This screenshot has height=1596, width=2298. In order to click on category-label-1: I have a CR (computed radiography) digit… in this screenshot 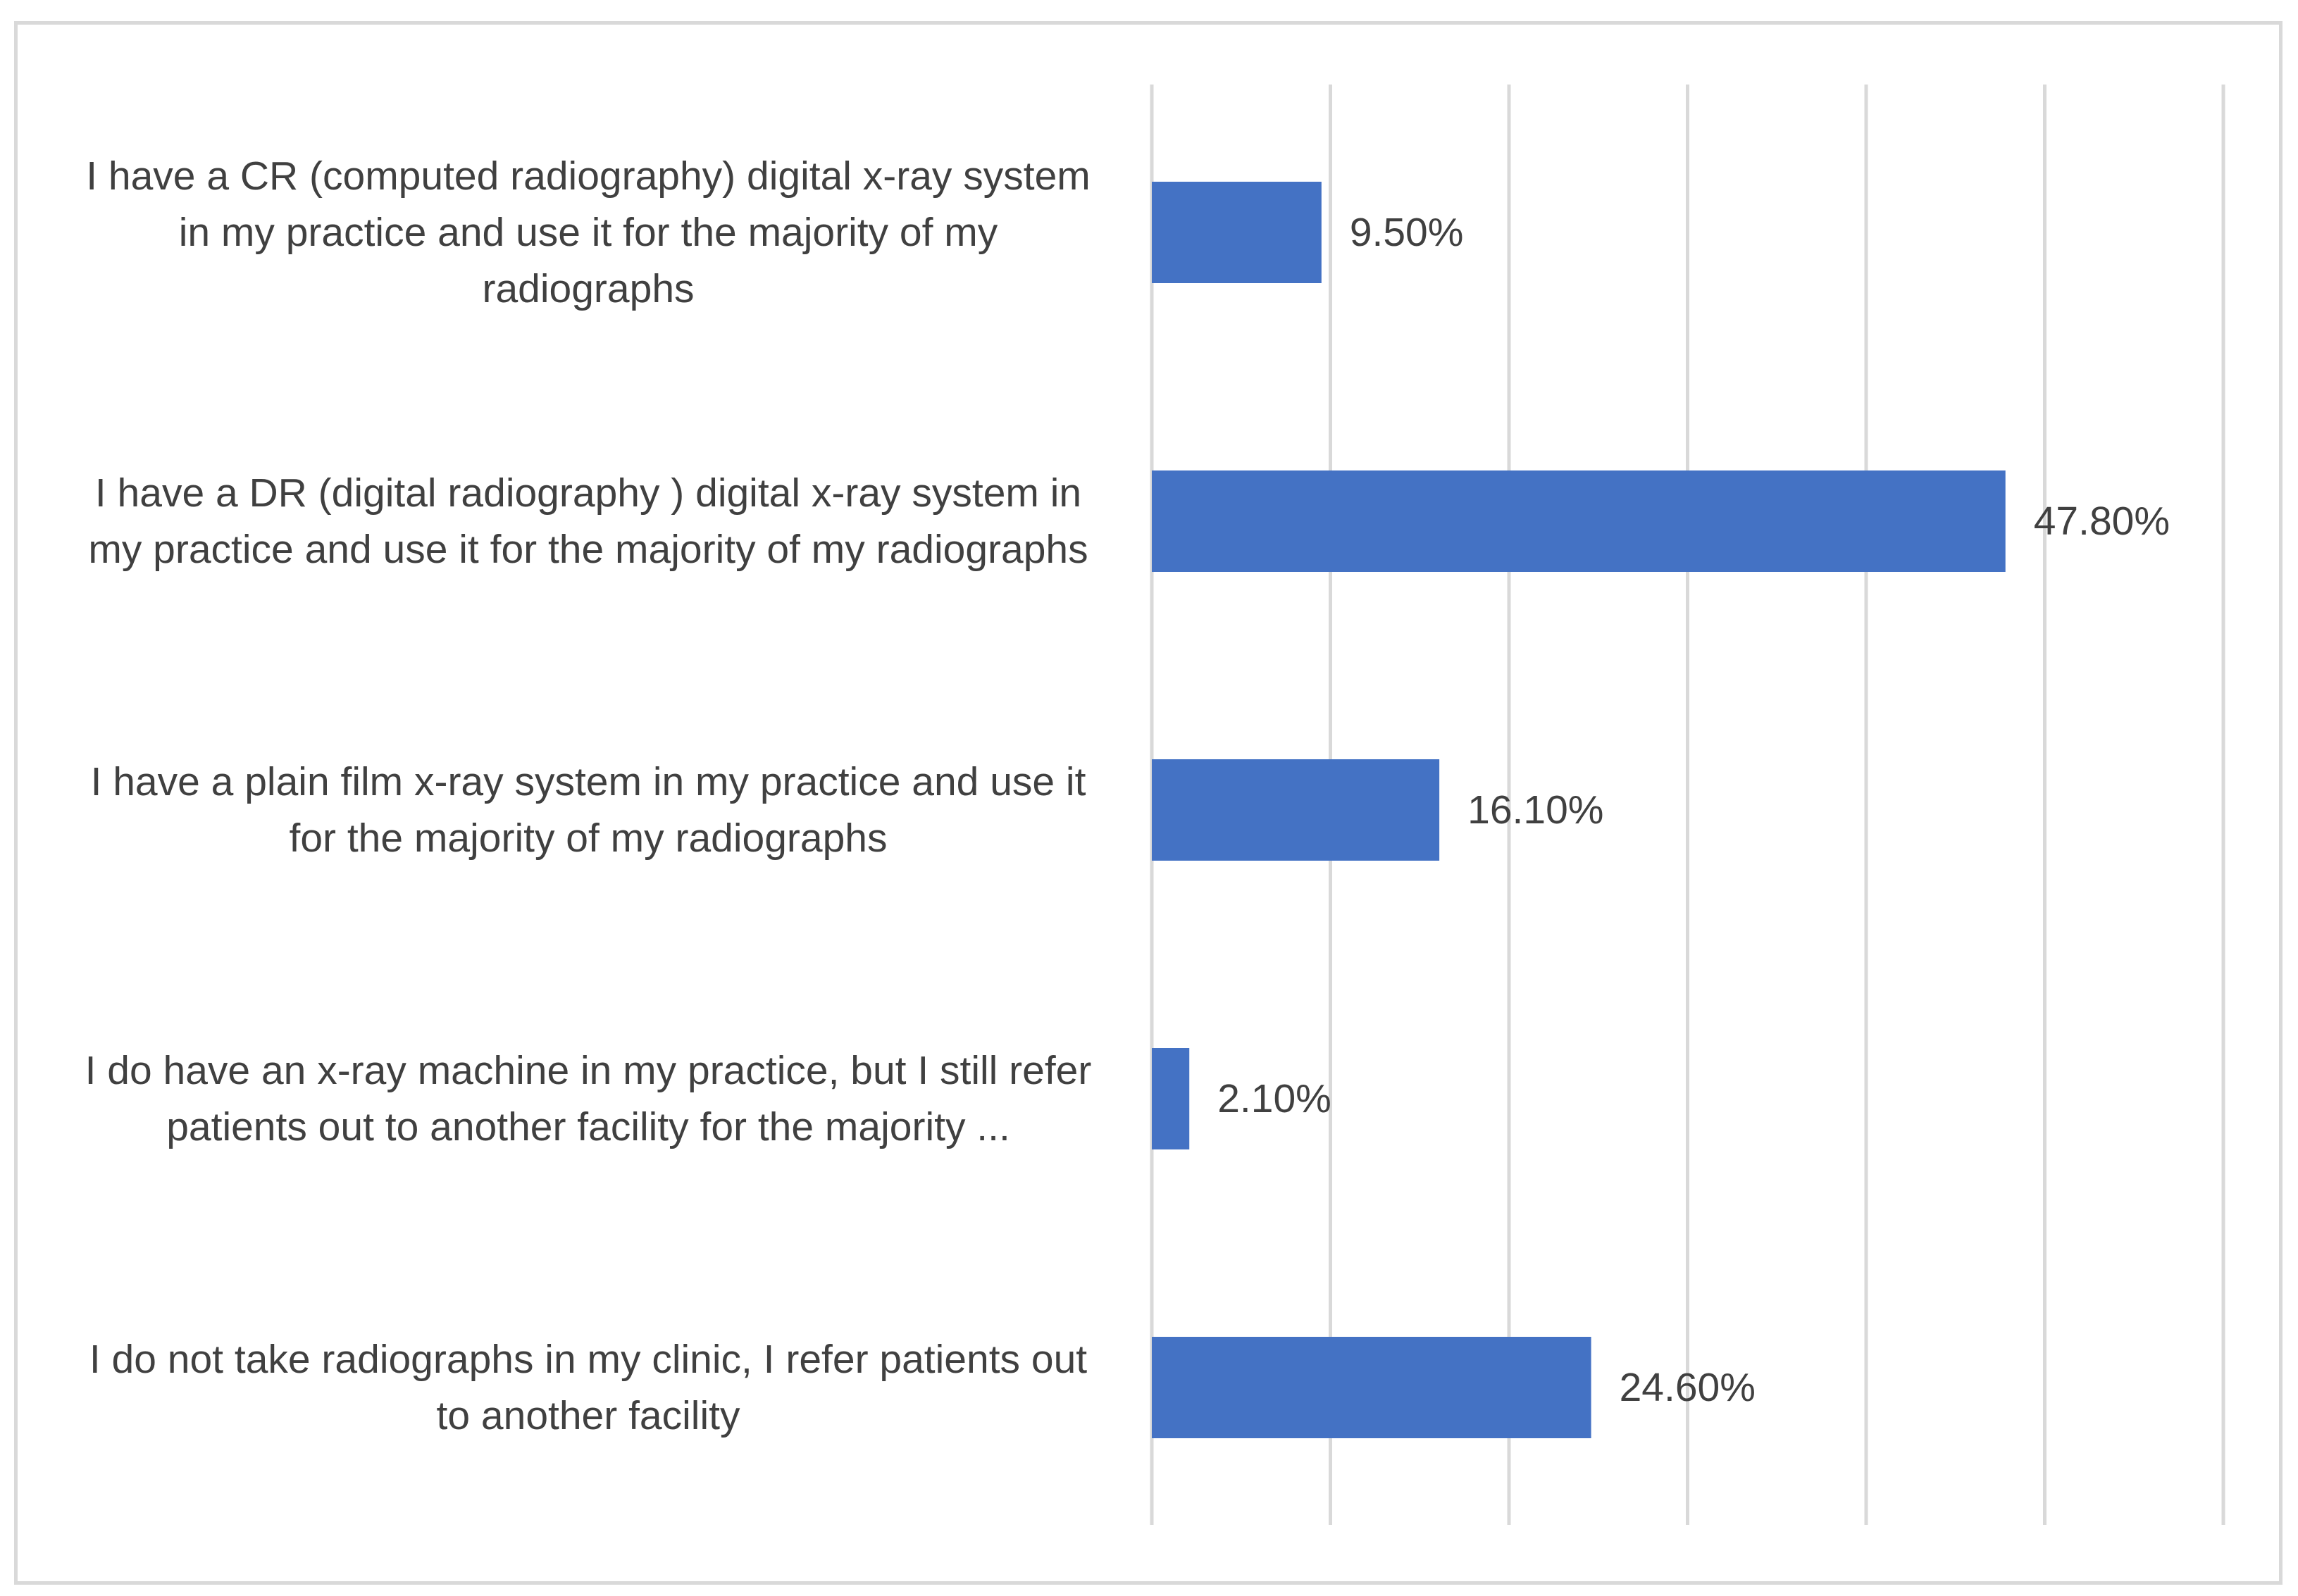, I will do `click(588, 232)`.